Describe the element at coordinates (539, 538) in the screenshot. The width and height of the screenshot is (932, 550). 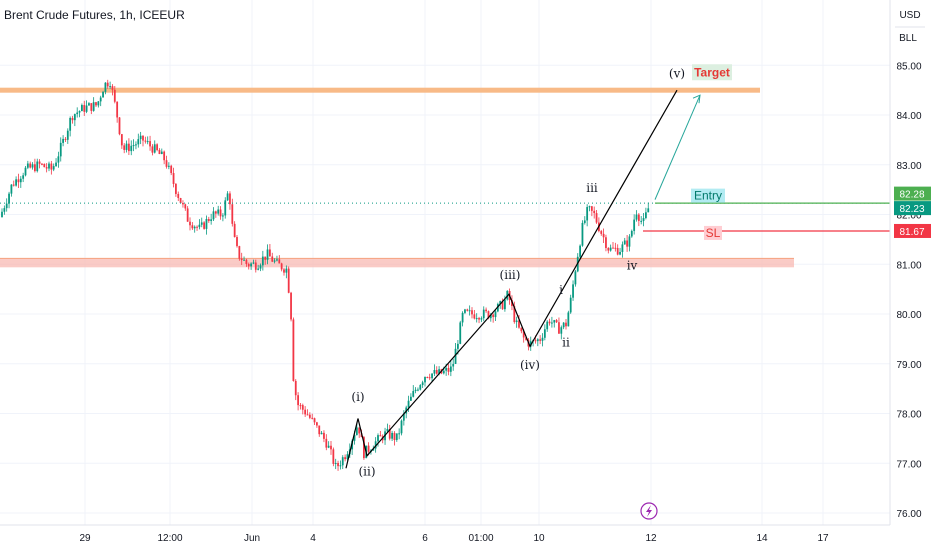
I see `x-tick-label: 10` at that location.